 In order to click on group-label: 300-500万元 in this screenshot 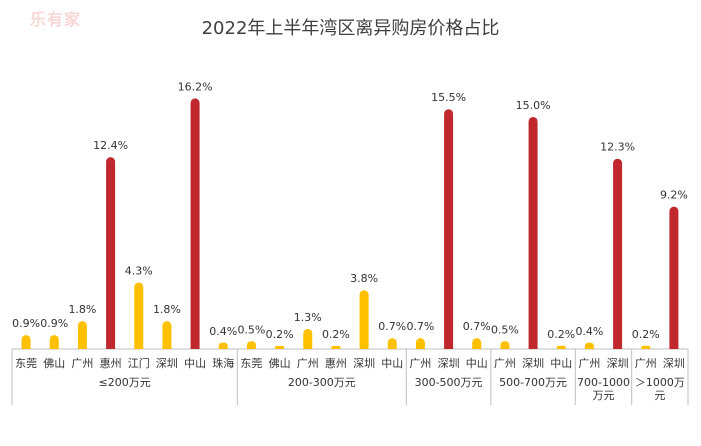, I will do `click(449, 382)`.